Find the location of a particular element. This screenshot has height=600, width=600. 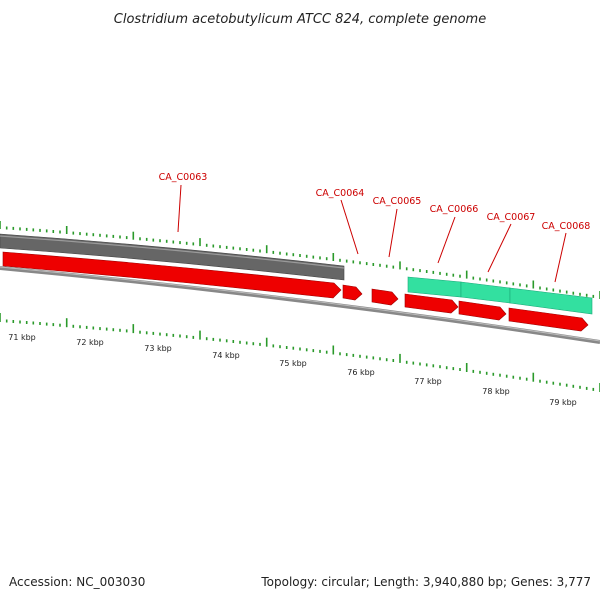

kbp-label: 79 kbp is located at coordinates (563, 402).